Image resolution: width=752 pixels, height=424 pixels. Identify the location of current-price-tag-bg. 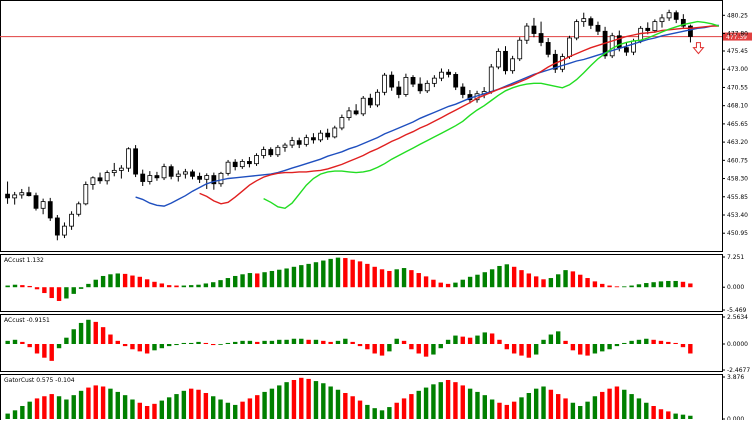
(737, 36).